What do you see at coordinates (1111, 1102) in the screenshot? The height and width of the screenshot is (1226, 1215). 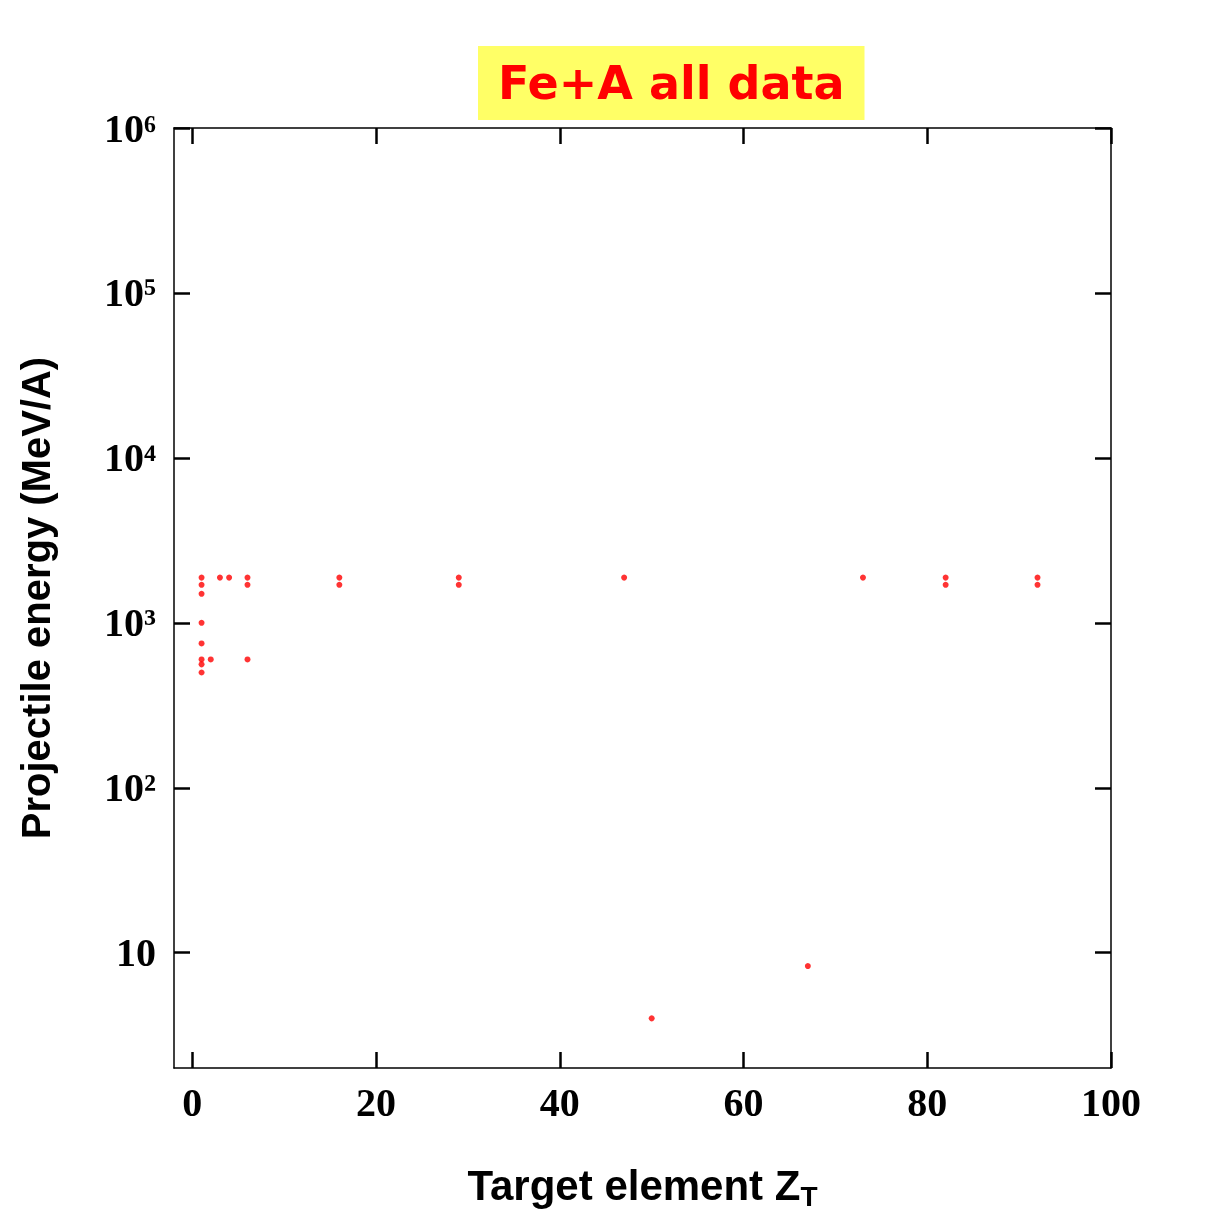 I see `x-tick-label: 100` at bounding box center [1111, 1102].